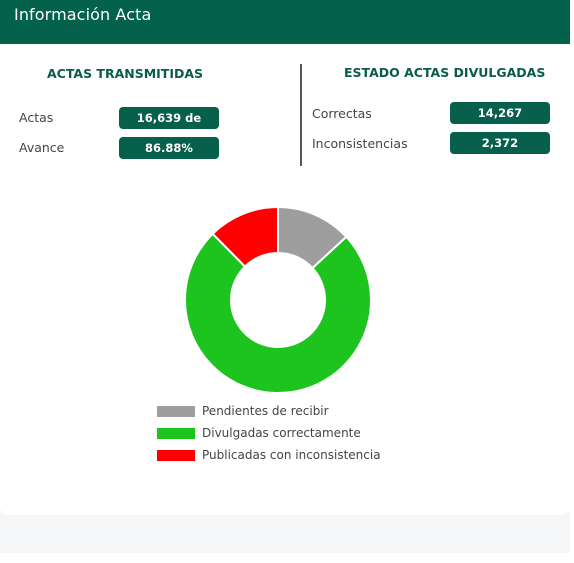  Describe the element at coordinates (176, 455) in the screenshot. I see `legend-swatch-inconsistent` at that location.